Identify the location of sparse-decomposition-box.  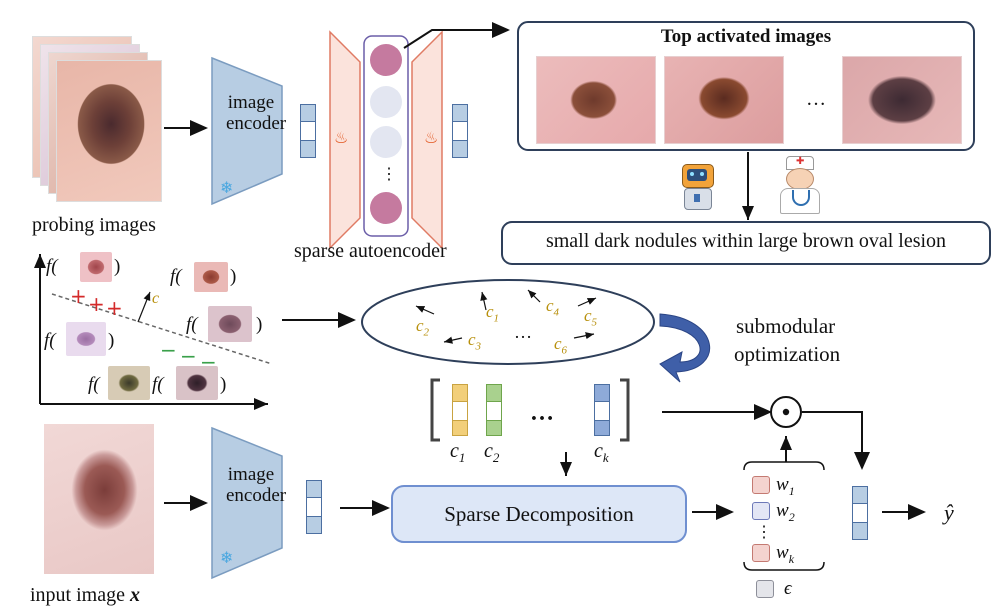
(539, 514).